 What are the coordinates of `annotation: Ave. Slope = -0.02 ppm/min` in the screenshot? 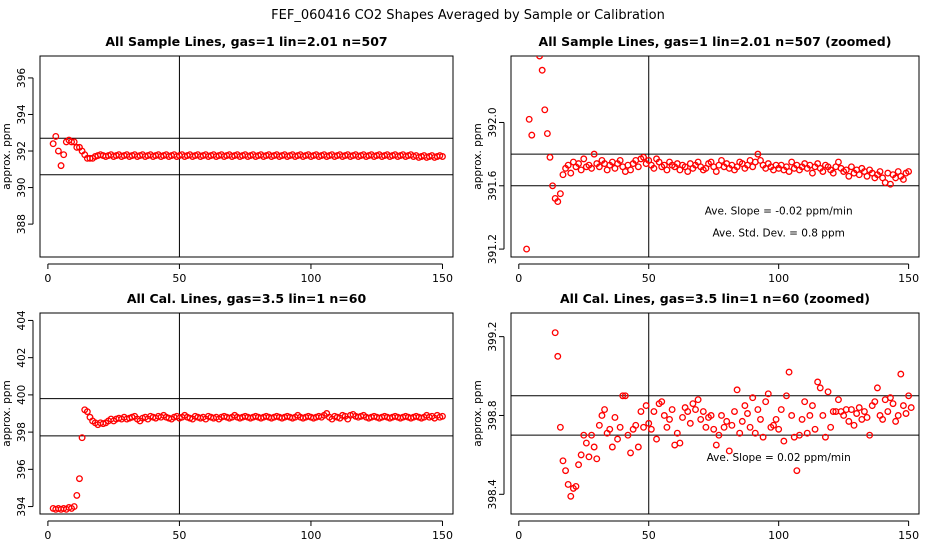 It's located at (779, 211).